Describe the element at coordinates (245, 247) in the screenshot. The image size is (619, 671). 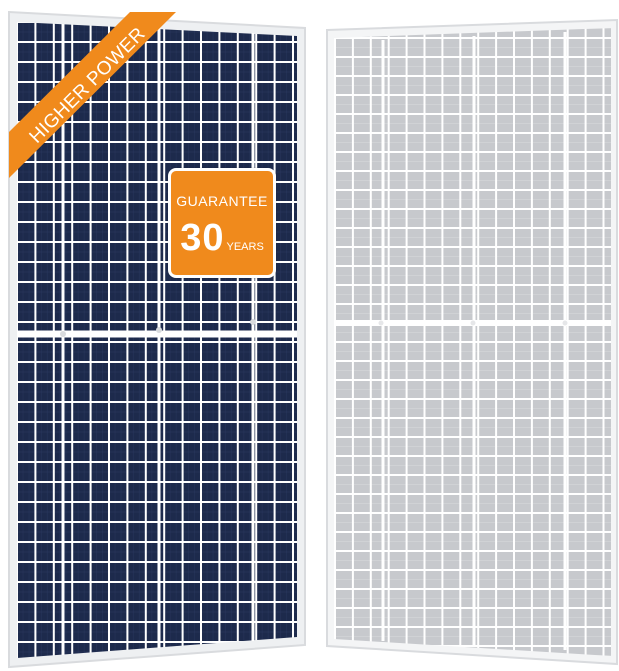
I see `badge-unit: YEARS` at that location.